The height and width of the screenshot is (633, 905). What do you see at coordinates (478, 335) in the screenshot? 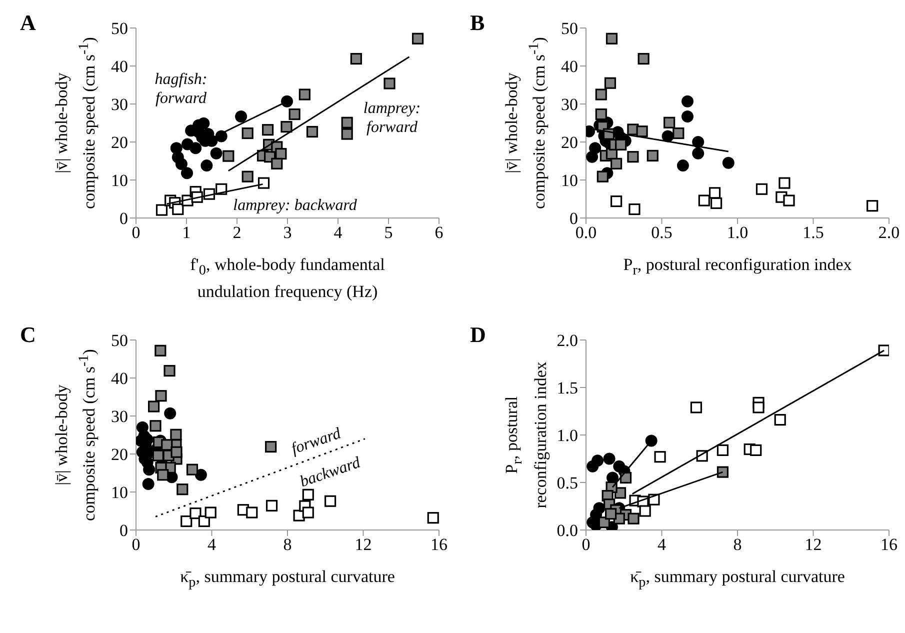
I see `chart-title: D` at bounding box center [478, 335].